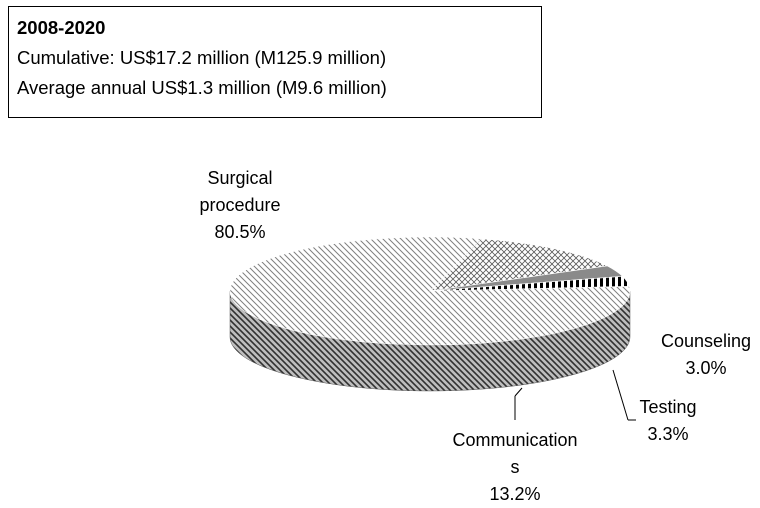  I want to click on label: Testing 3.3%, so click(668, 421).